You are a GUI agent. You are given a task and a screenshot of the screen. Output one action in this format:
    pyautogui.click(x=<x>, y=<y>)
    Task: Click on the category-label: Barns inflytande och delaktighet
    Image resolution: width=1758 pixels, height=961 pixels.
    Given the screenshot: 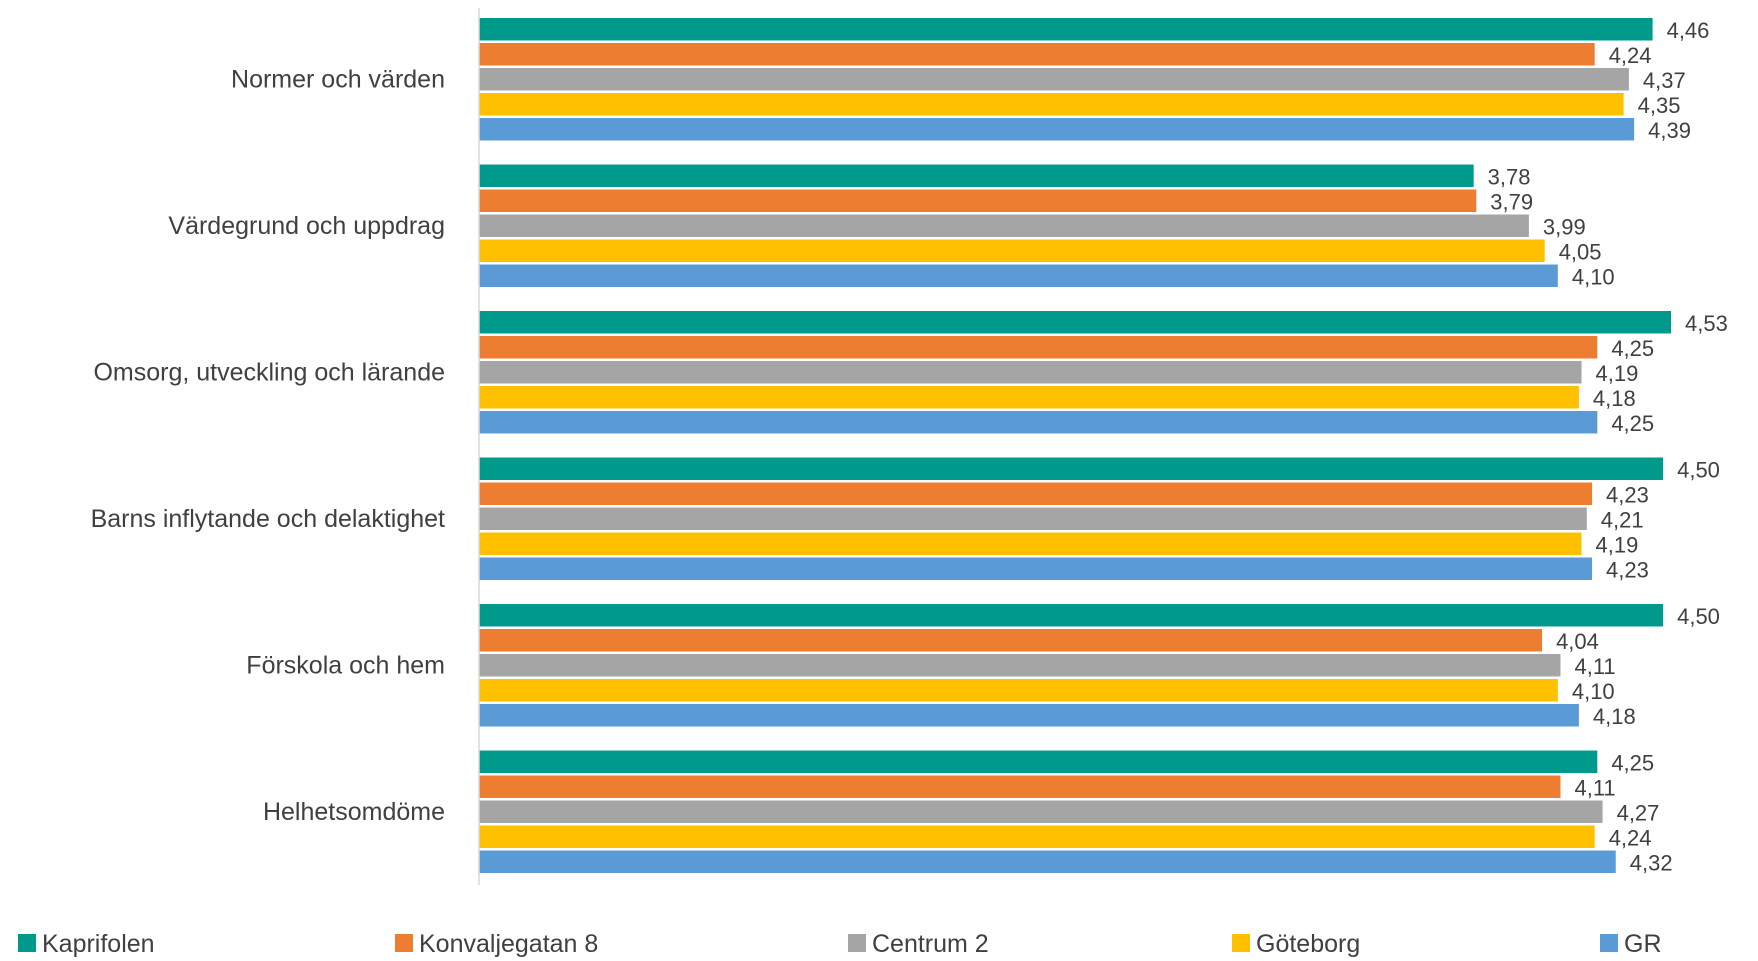 What is the action you would take?
    pyautogui.click(x=268, y=519)
    